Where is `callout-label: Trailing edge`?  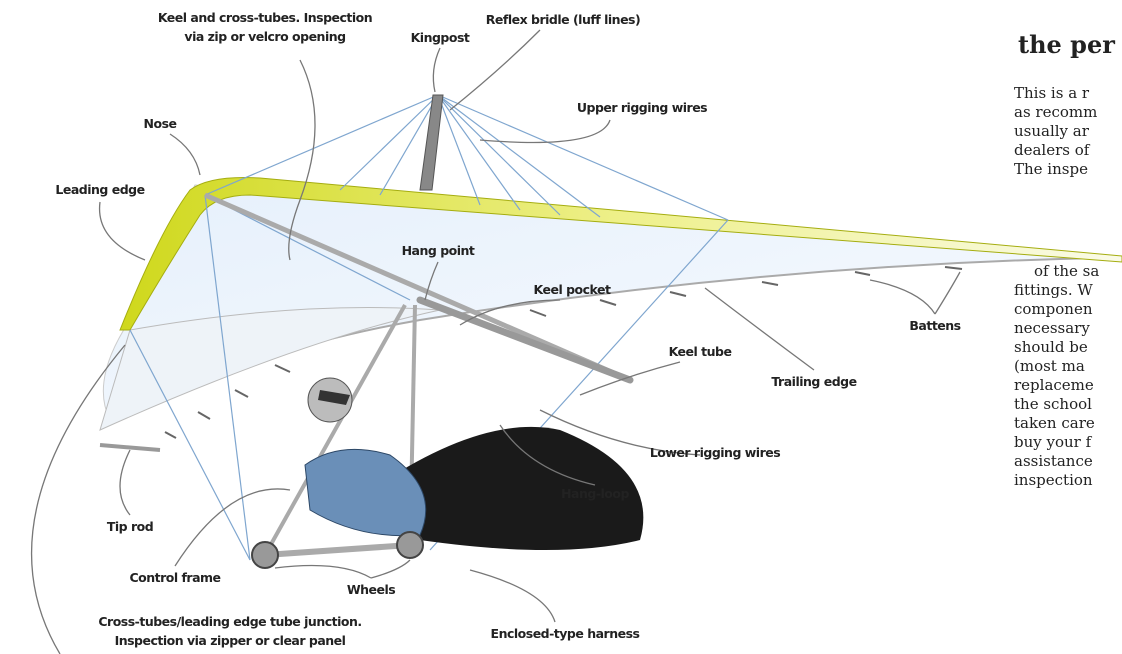
callout-label: Trailing edge is located at coordinates (813, 381).